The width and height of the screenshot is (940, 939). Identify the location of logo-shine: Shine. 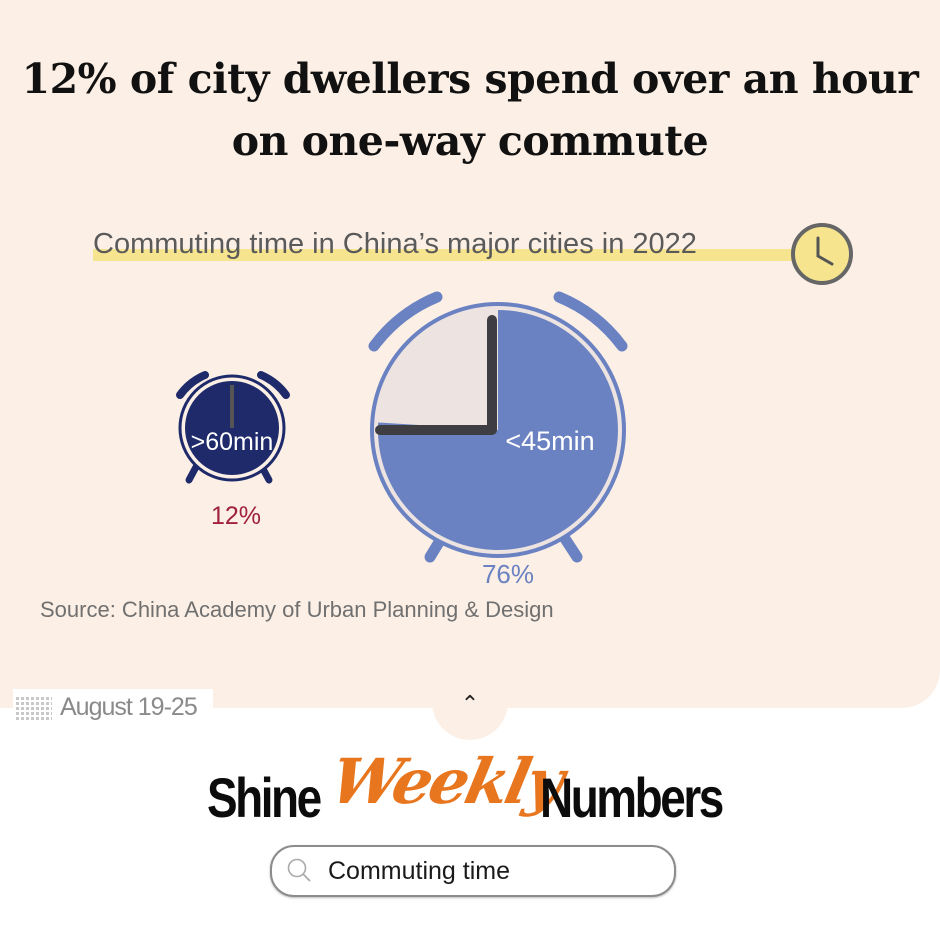
(264, 797).